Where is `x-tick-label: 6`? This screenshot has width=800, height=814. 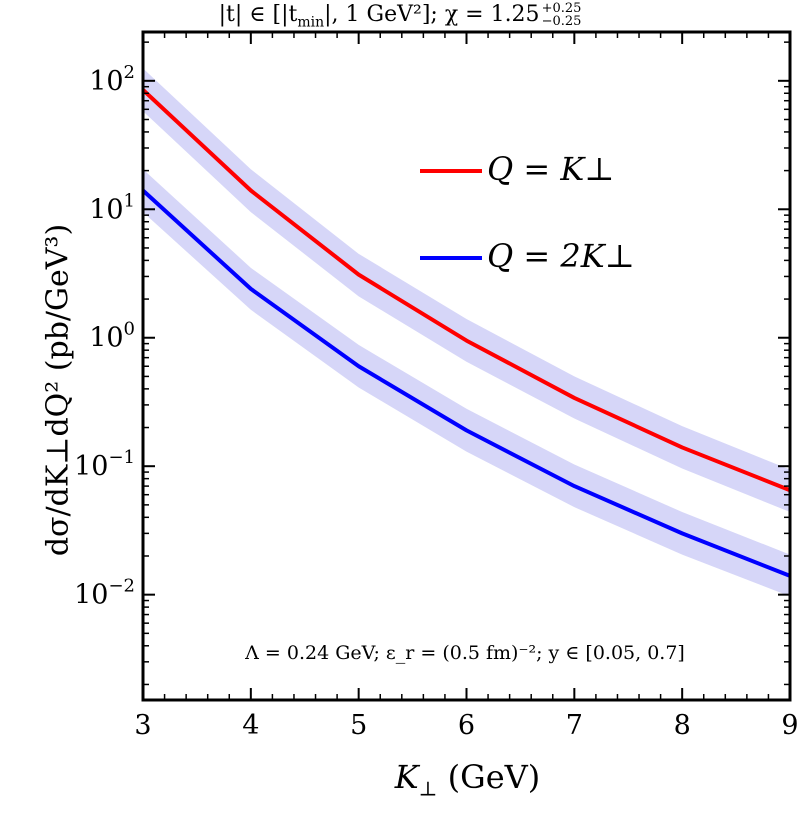 x-tick-label: 6 is located at coordinates (466, 725).